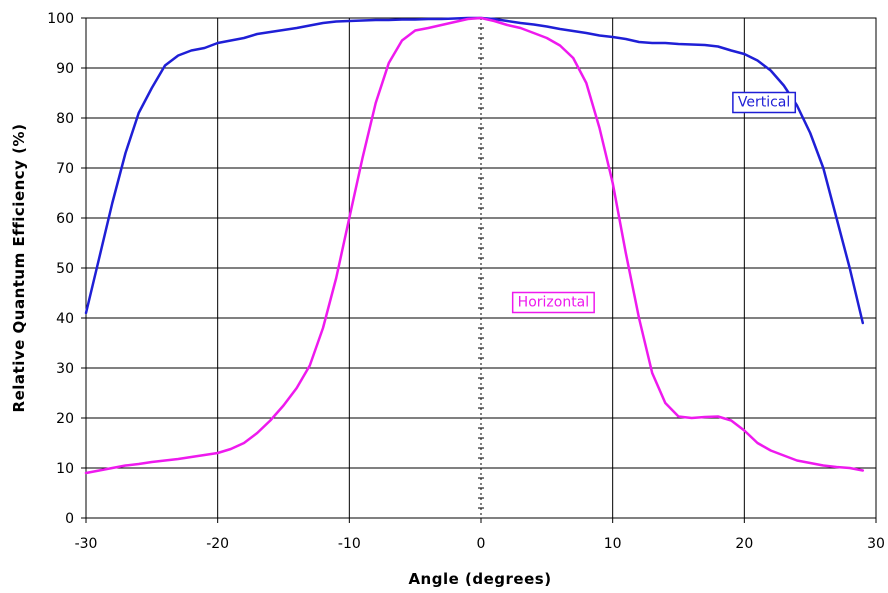 The height and width of the screenshot is (593, 888). What do you see at coordinates (654, 202) in the screenshot?
I see `series-labels: Vertical Horizontal` at bounding box center [654, 202].